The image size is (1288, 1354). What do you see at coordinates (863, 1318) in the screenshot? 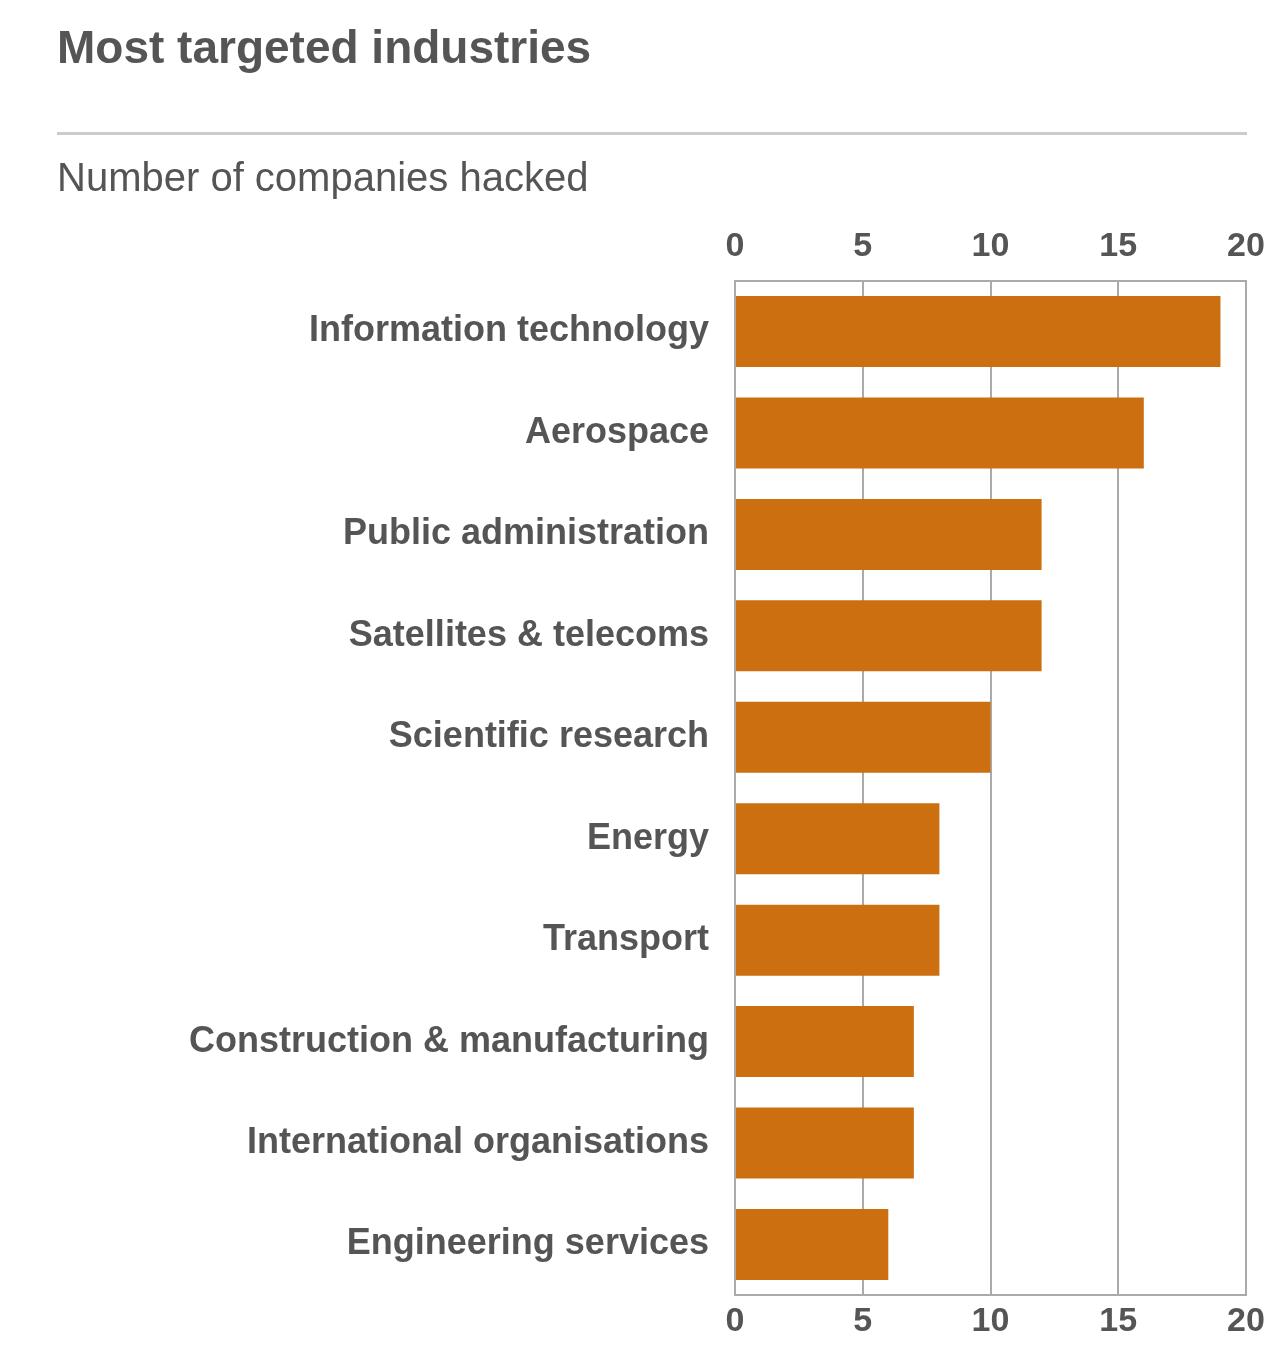
I see `x-tick-label: 5` at bounding box center [863, 1318].